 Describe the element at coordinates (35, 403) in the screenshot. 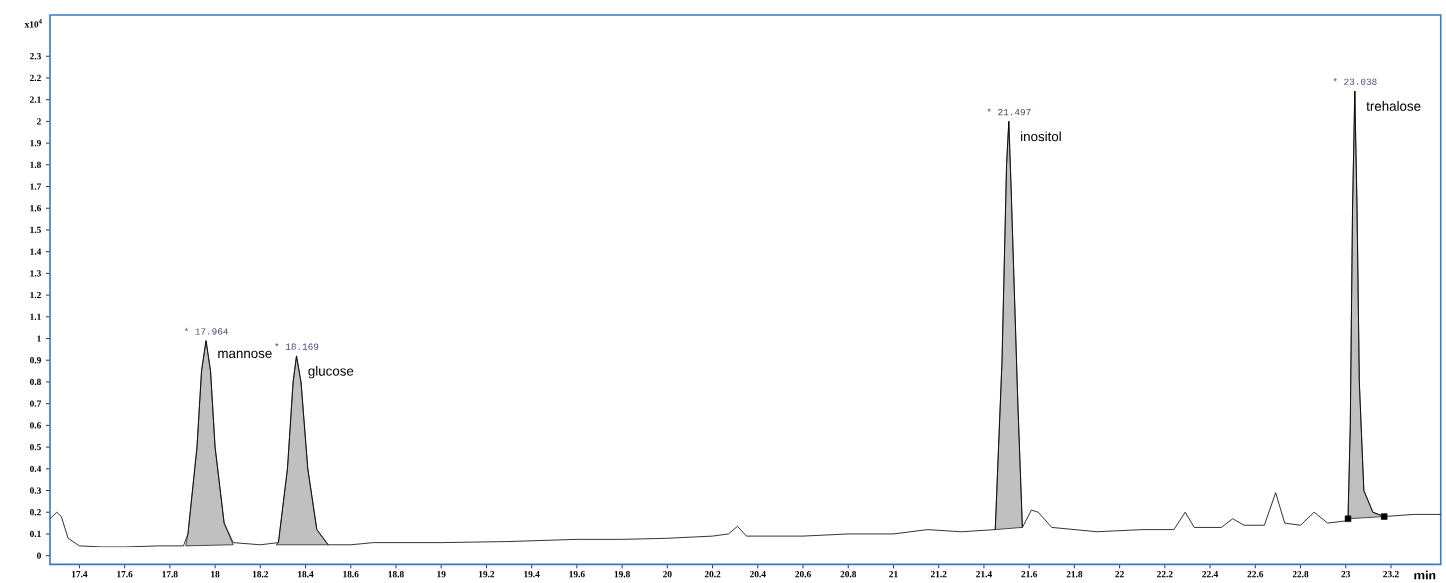

I see `y-tick-label: 0.7` at that location.